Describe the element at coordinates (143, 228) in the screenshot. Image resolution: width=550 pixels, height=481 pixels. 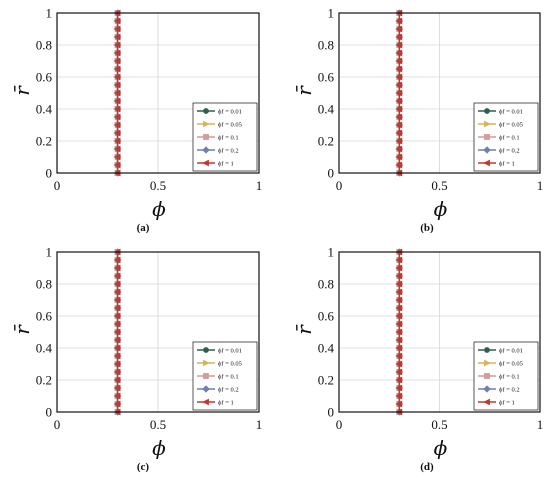
I see `panel-caption: (a)` at that location.